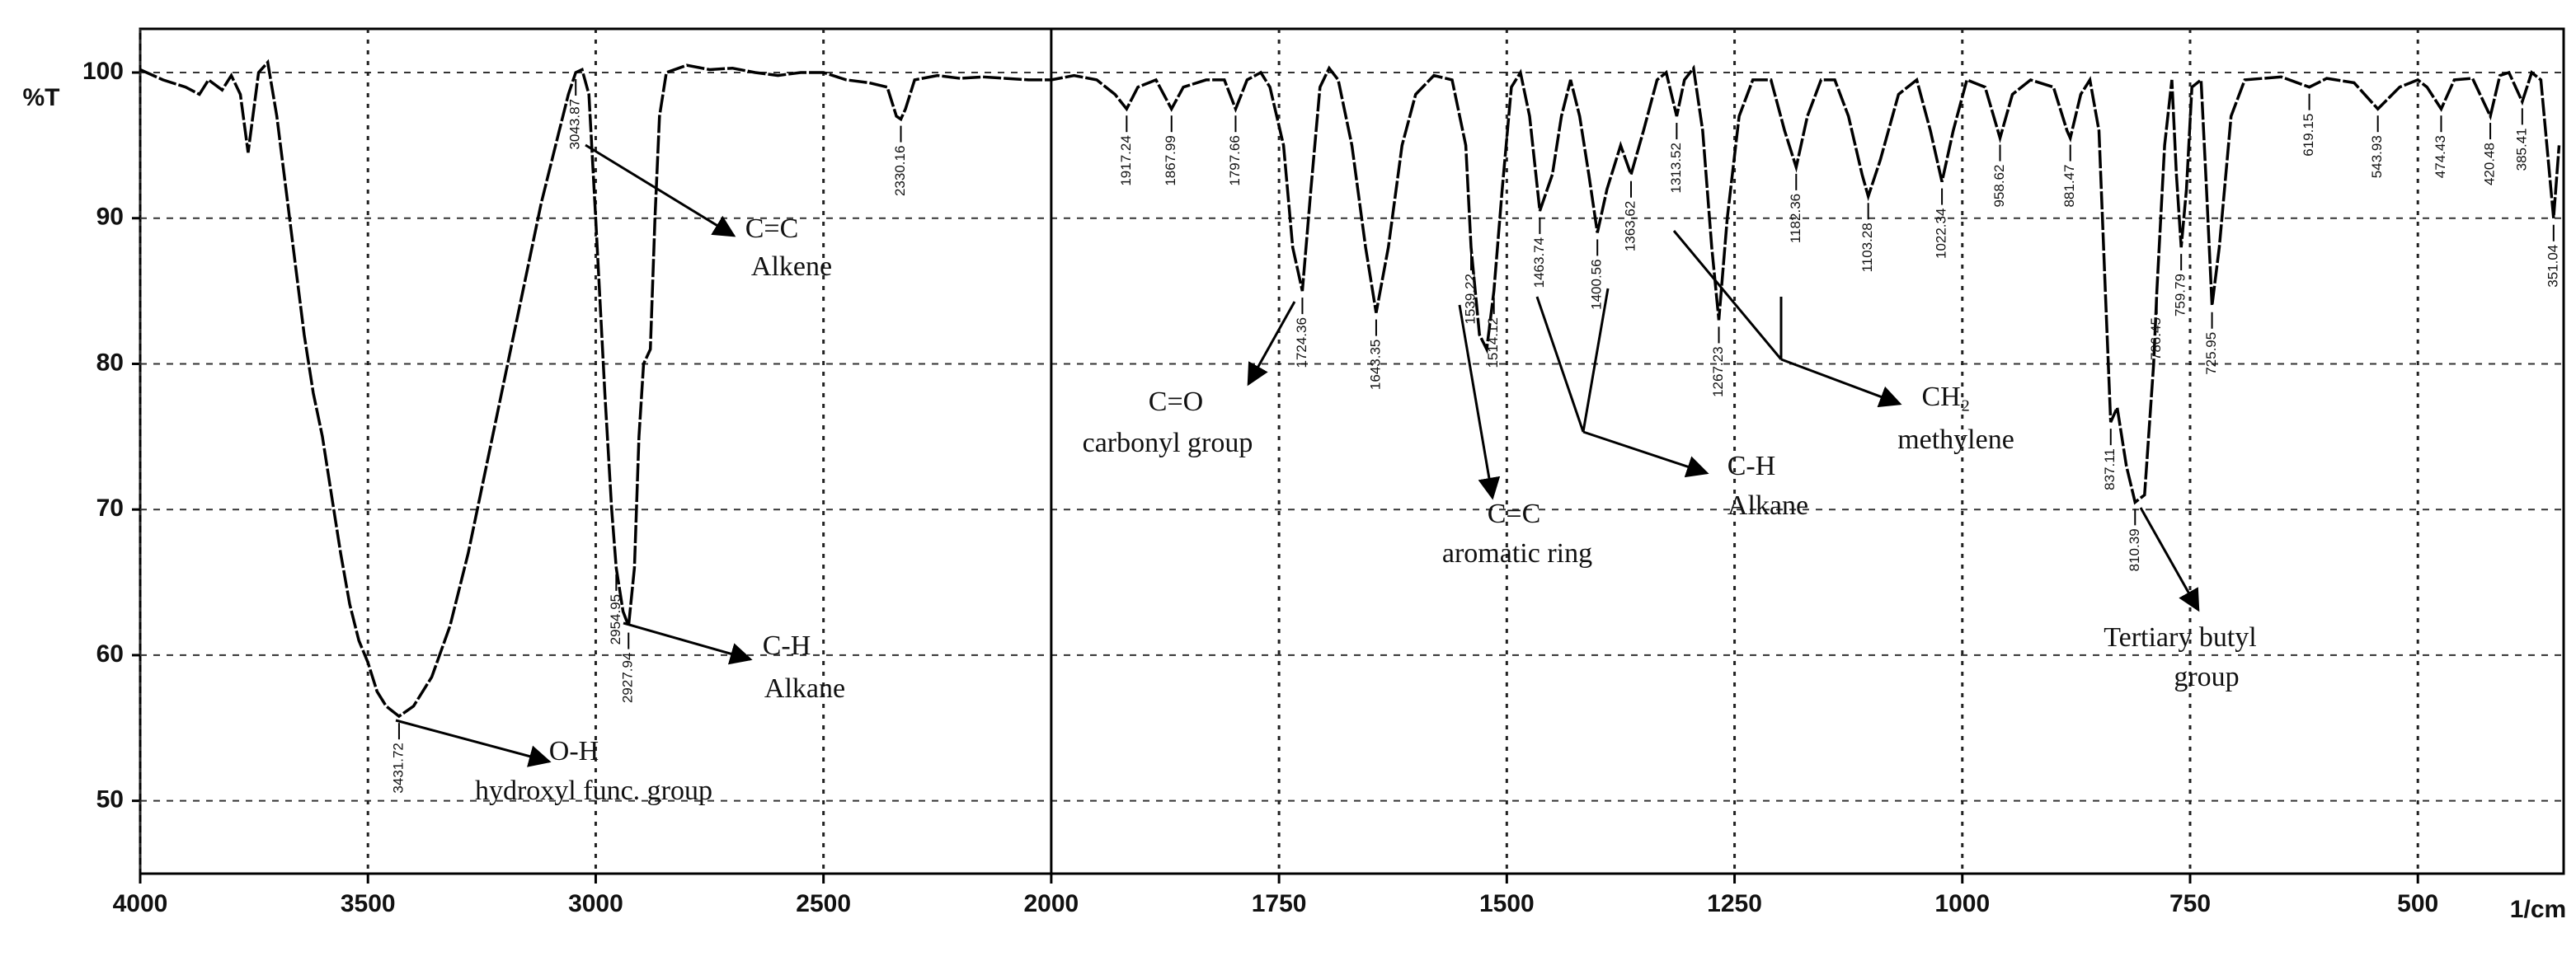  I want to click on annotation-text: CH₂, so click(1945, 397).